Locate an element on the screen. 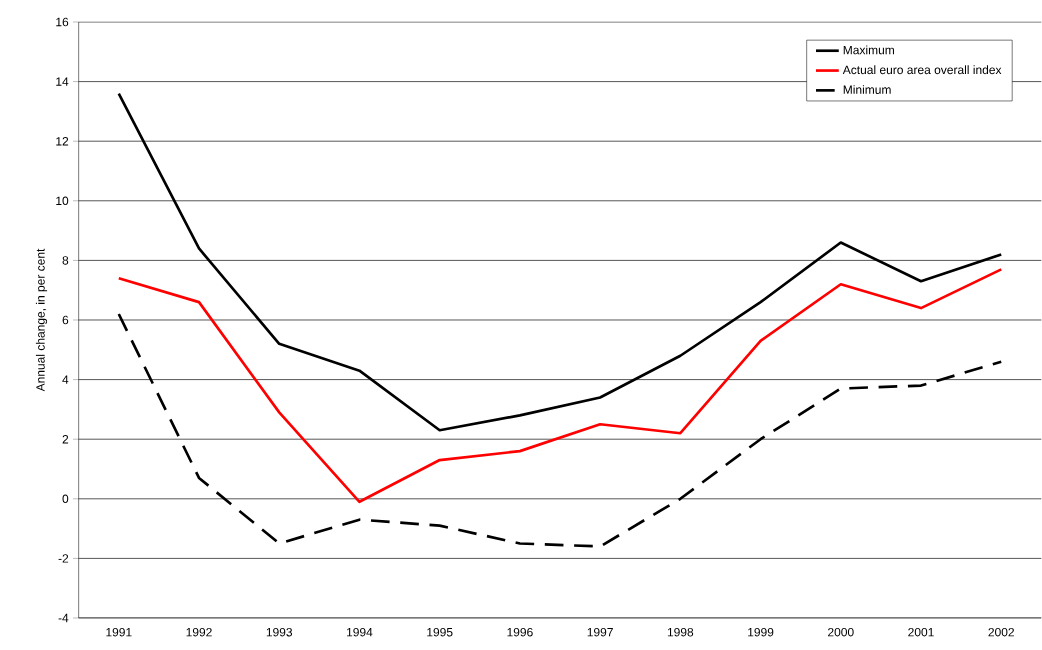 The height and width of the screenshot is (650, 1042). y-tick-label: 14 is located at coordinates (62, 81).